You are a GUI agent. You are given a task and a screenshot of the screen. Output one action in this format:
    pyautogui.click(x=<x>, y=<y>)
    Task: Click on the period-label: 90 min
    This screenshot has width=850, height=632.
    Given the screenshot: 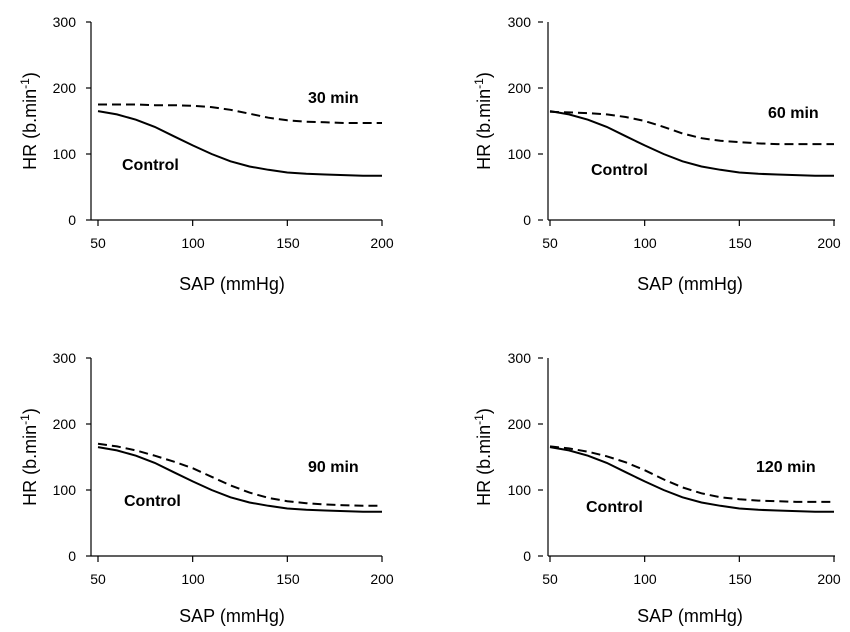 What is the action you would take?
    pyautogui.click(x=333, y=467)
    